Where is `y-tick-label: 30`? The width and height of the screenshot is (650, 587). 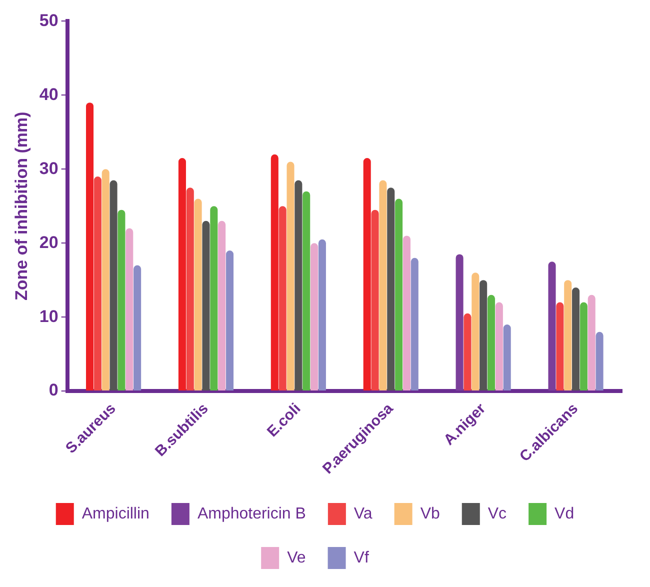 y-tick-label: 30 is located at coordinates (48, 168).